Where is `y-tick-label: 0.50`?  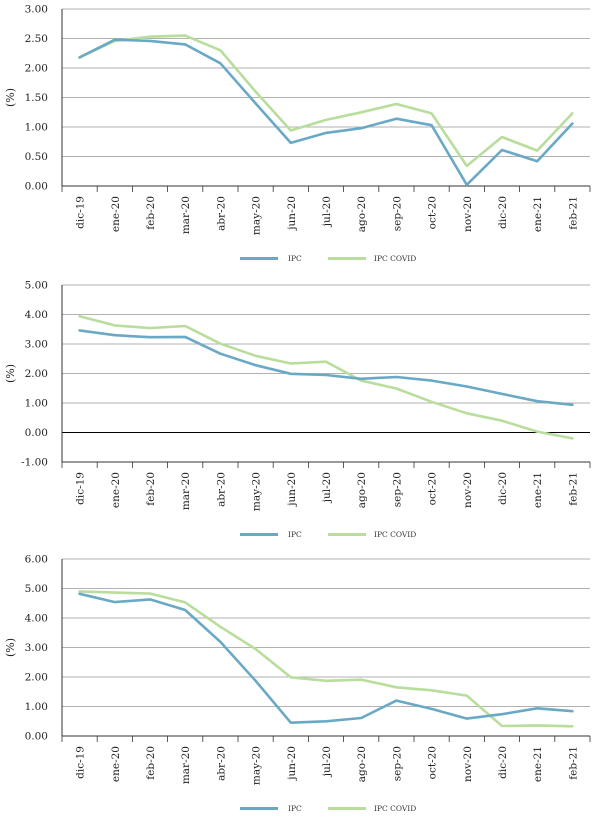 y-tick-label: 0.50 is located at coordinates (36, 157).